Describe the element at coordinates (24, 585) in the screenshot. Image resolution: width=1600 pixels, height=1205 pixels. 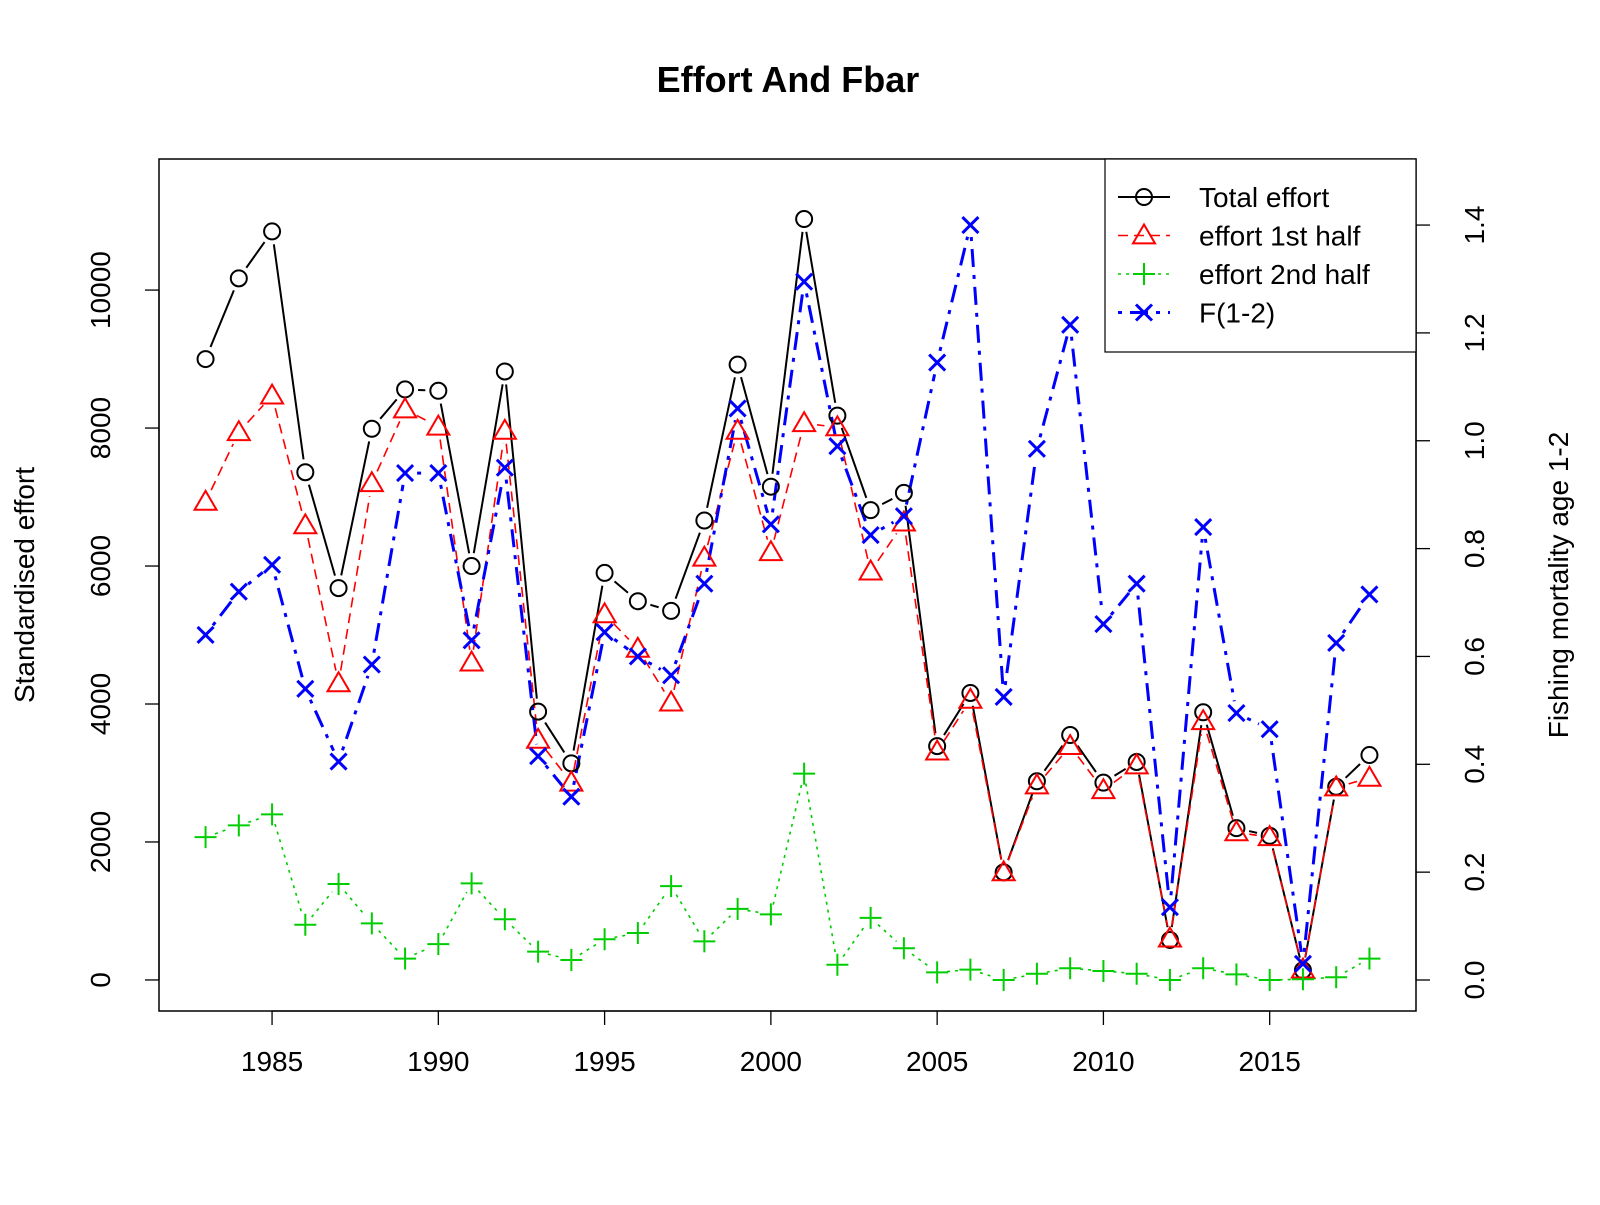
I see `y-axis-label-left: Standardised effort` at that location.